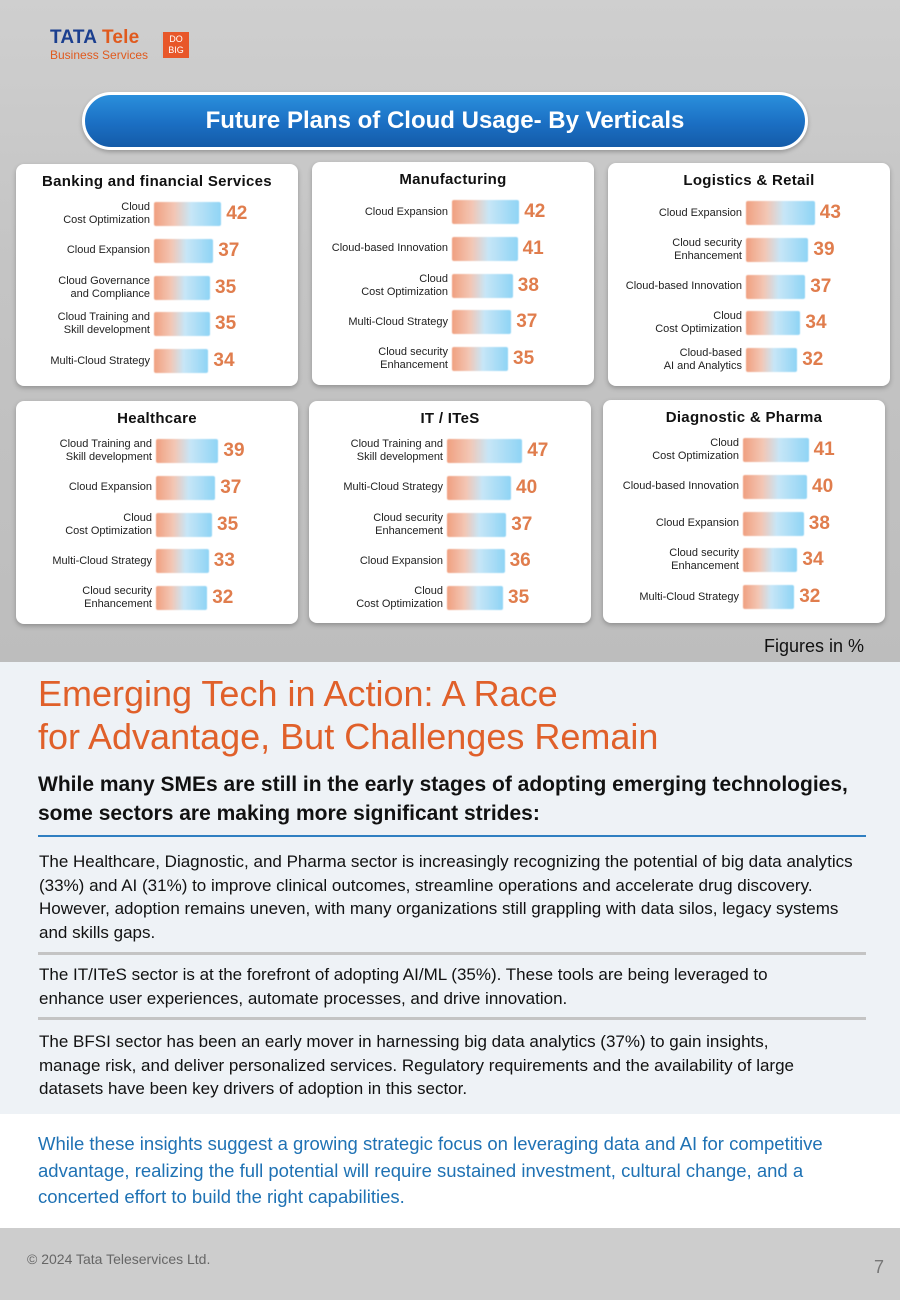  I want to click on logo-tele: Tele, so click(121, 37).